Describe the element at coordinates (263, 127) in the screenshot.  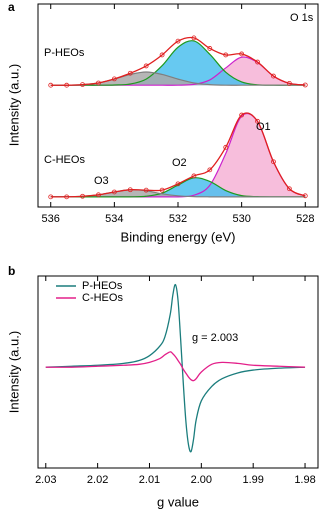
I see `peak-label: O1` at that location.